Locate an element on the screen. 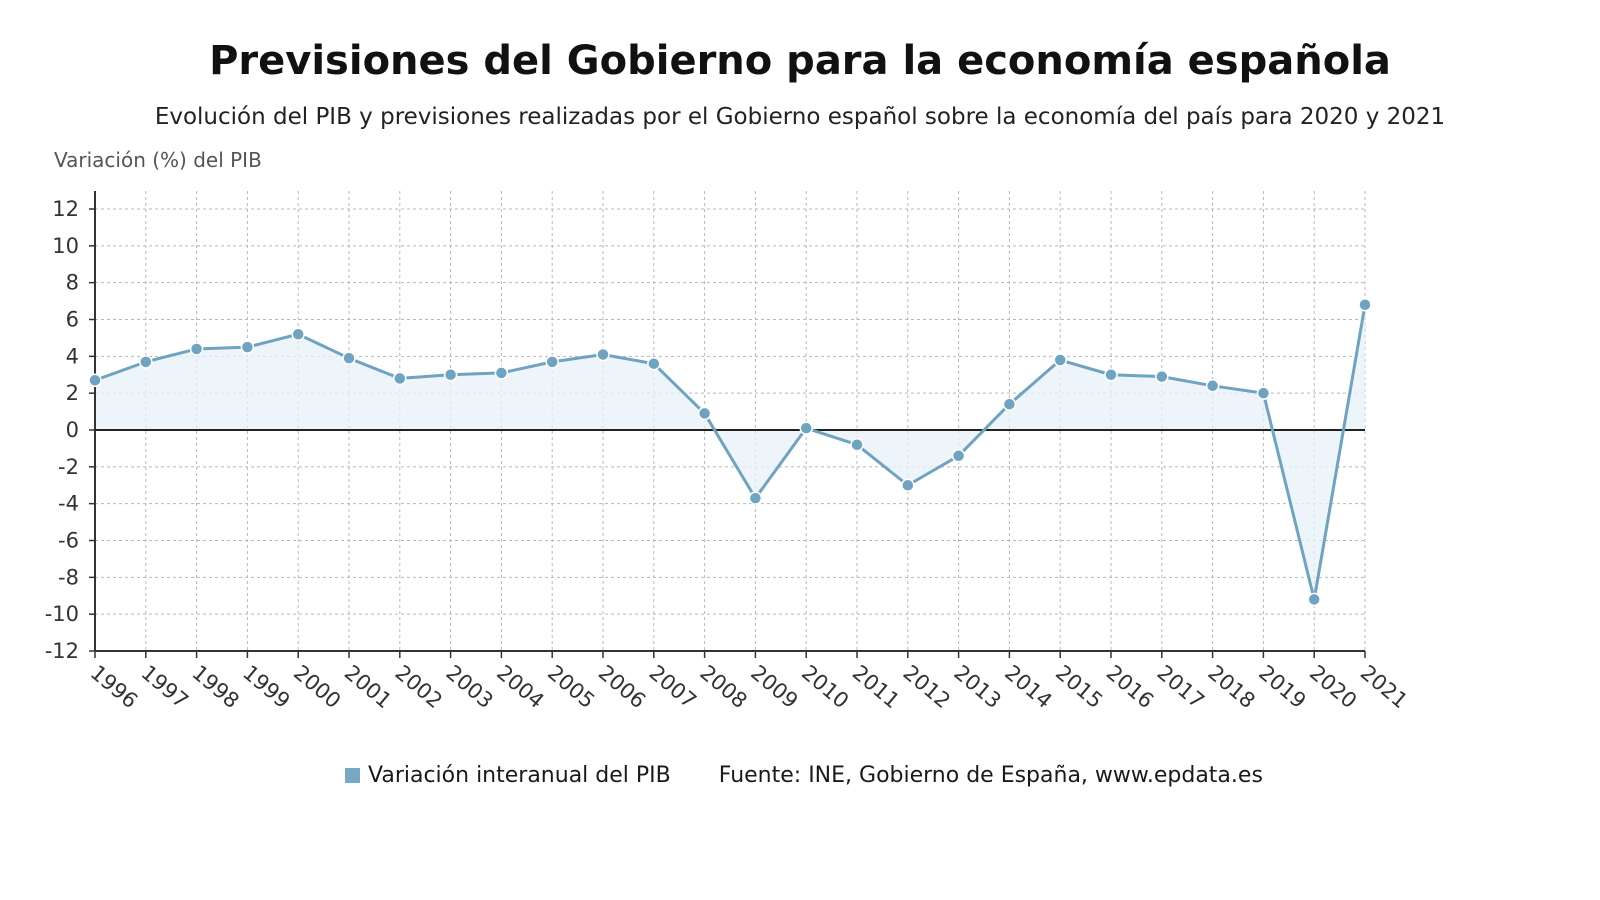  y-tick-label: -6 is located at coordinates (68, 541).